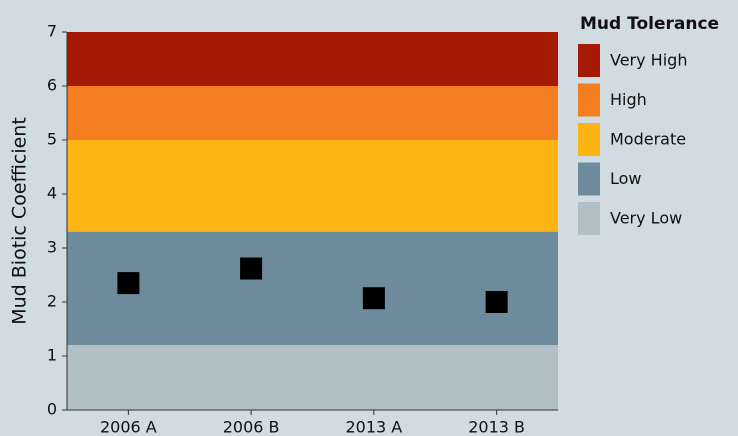 Image resolution: width=738 pixels, height=436 pixels. Describe the element at coordinates (628, 99) in the screenshot. I see `legend-label: High` at that location.